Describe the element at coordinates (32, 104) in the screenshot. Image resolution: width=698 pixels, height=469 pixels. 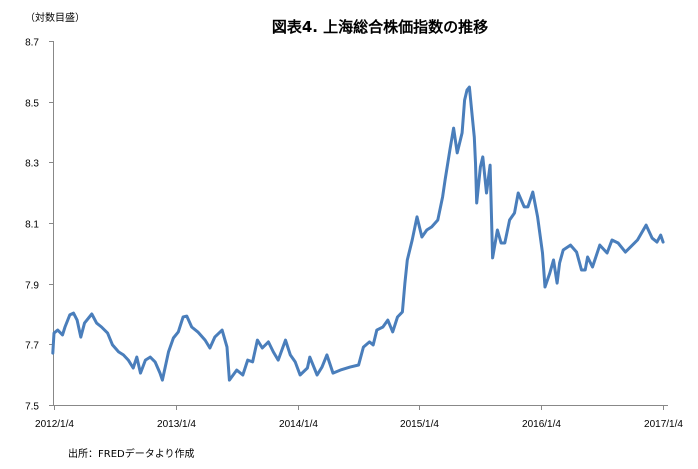
I see `y-tick-label: 8.5` at that location.